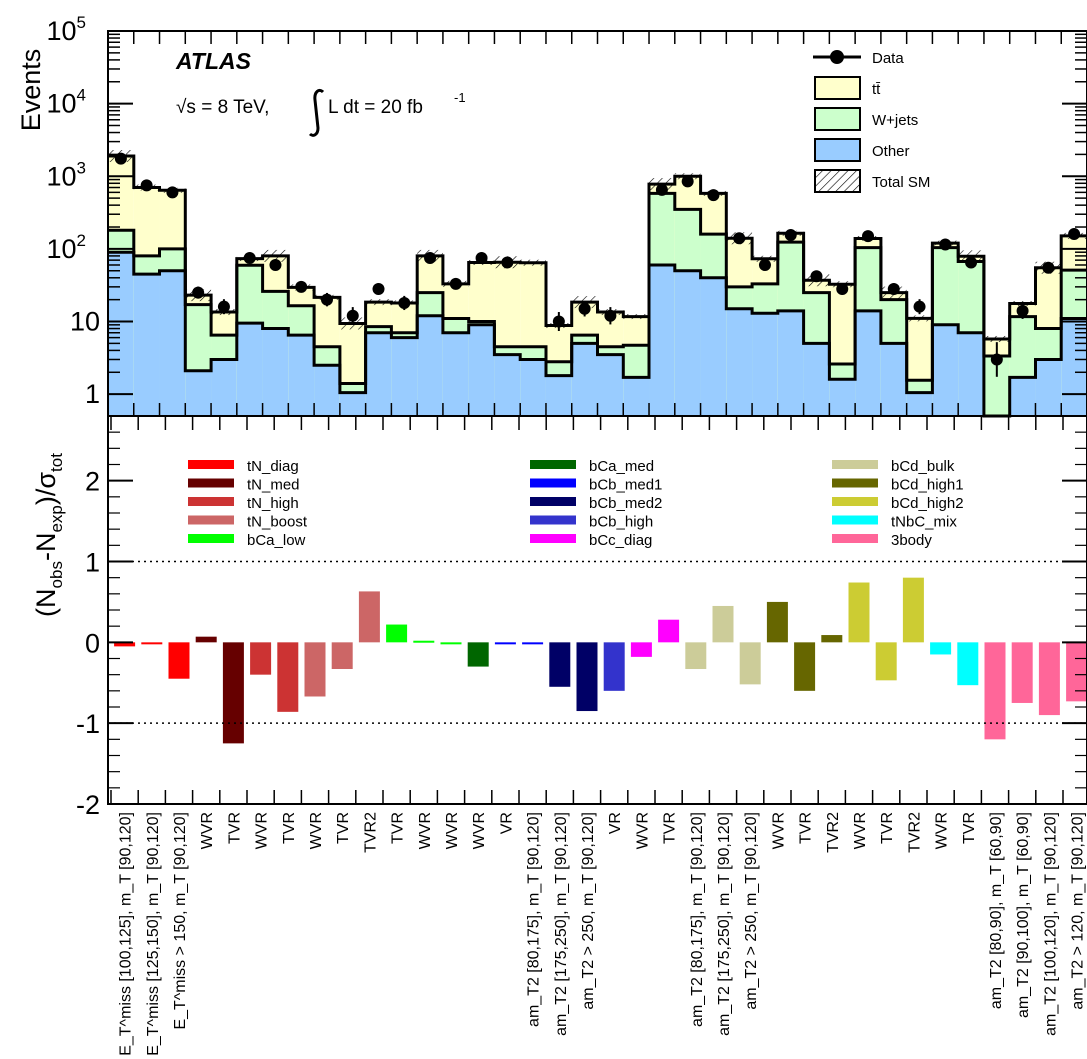 The image size is (1087, 1059). I want to click on legend-bottom-label: bCc_diag, so click(620, 540).